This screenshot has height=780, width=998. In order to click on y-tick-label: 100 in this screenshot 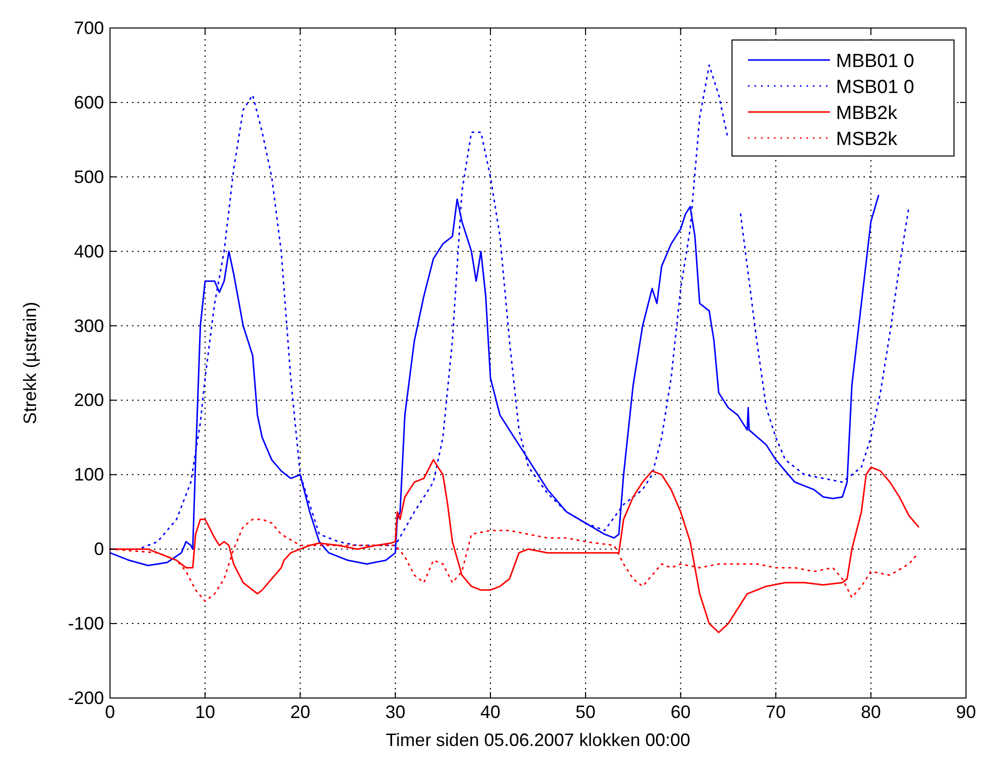, I will do `click(89, 474)`.